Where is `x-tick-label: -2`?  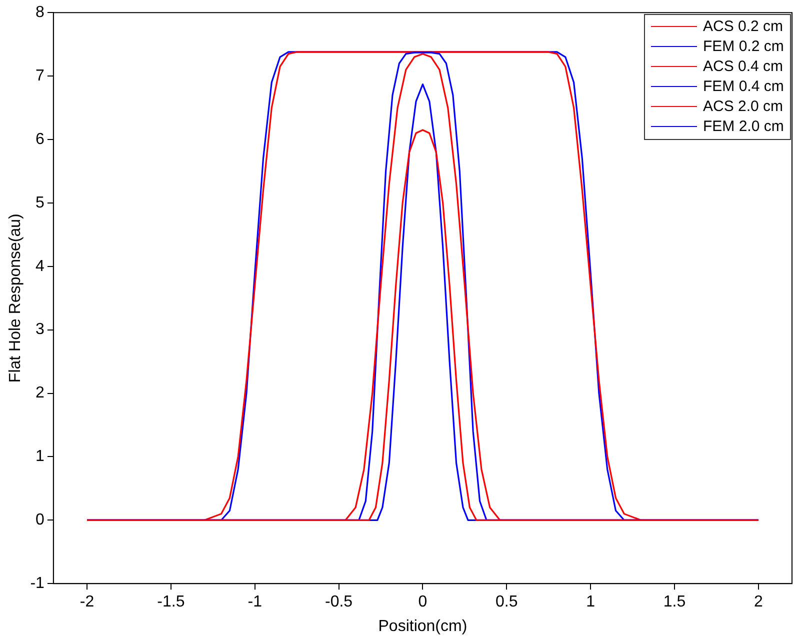 x-tick-label: -2 is located at coordinates (87, 602).